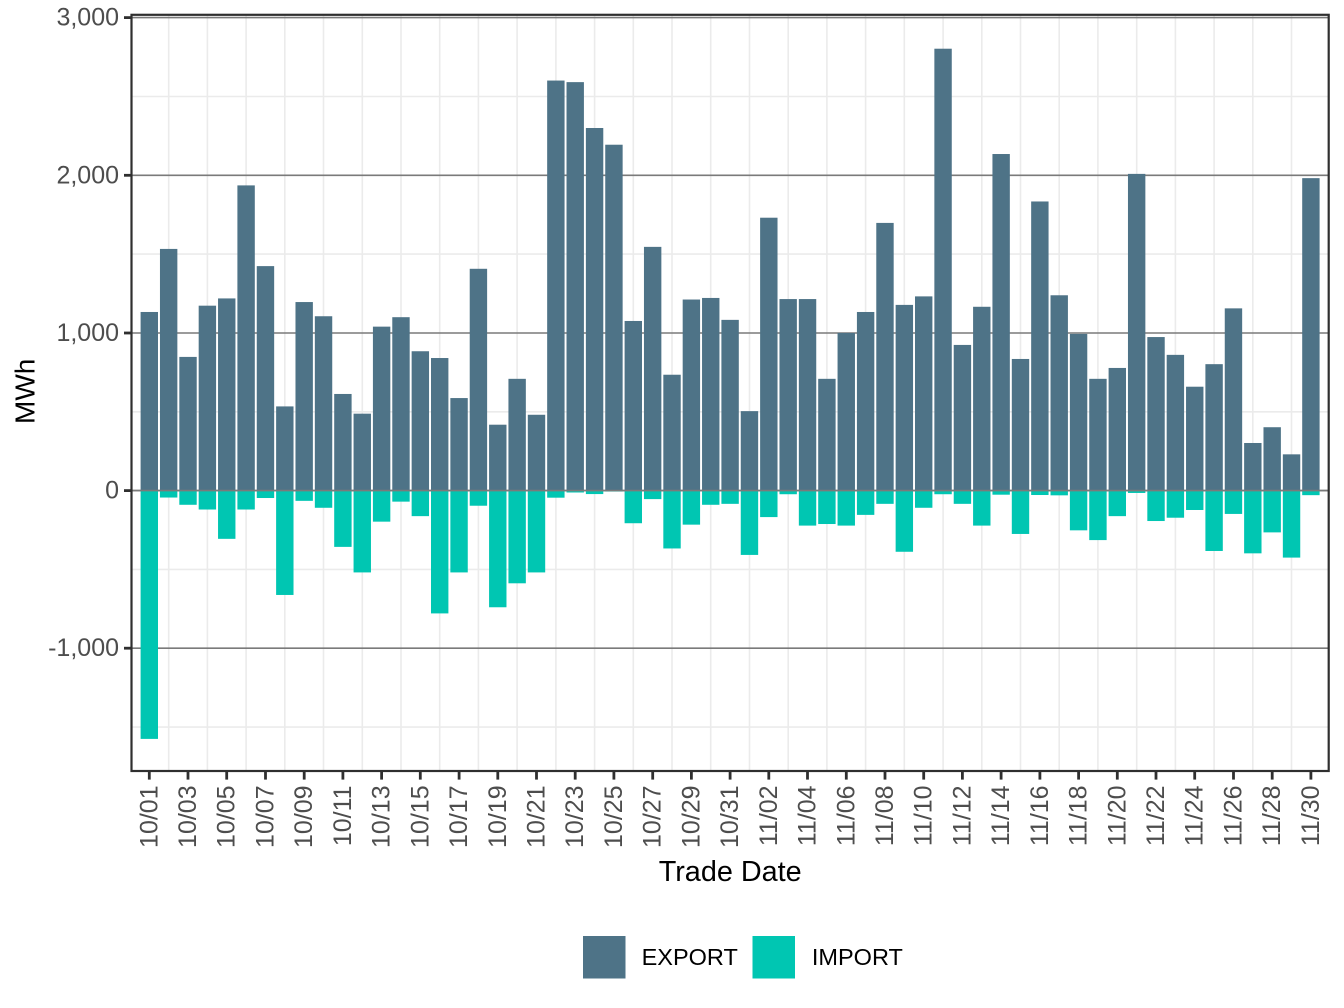 This screenshot has width=1344, height=1008. I want to click on svg-text: 11/06, so click(846, 815).